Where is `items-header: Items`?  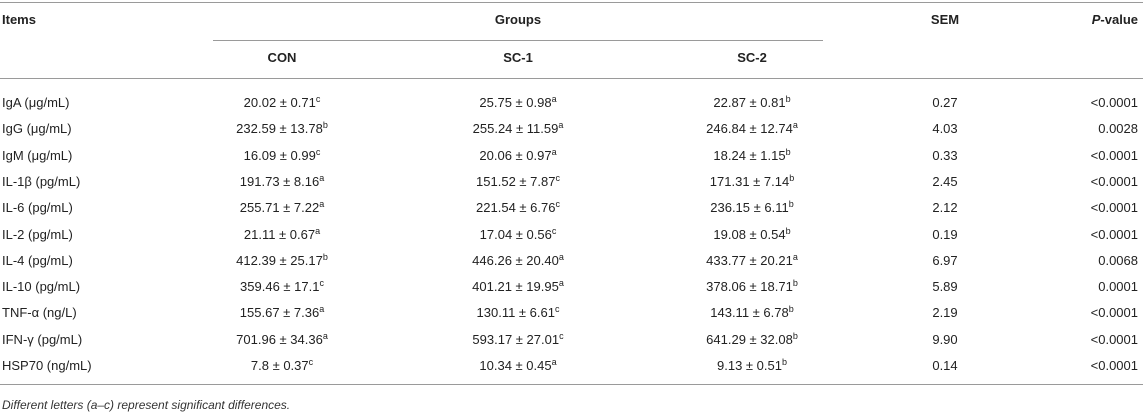
items-header: Items is located at coordinates (19, 19).